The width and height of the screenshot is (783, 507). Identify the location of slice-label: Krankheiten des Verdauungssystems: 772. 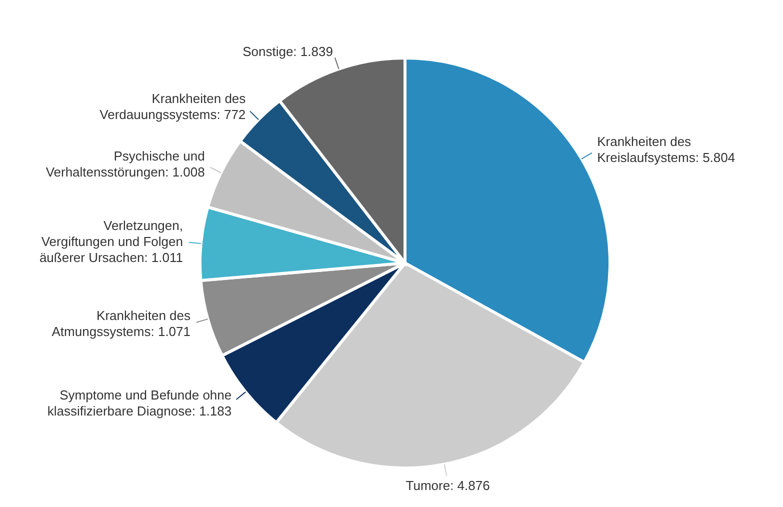
(173, 106).